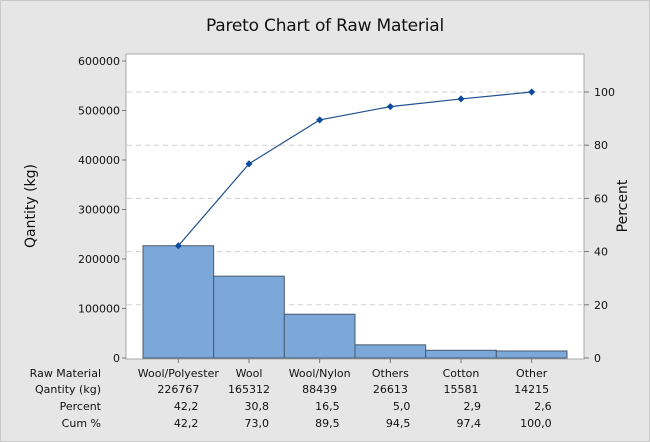 The height and width of the screenshot is (442, 650). I want to click on cell-cum-percent: 42,2, so click(186, 423).